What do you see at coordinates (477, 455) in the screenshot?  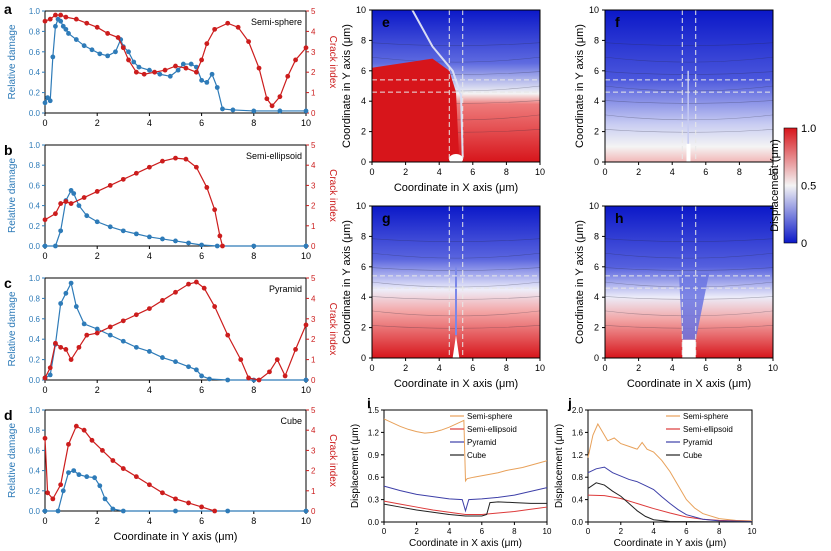 I see `legend-label: Cube` at bounding box center [477, 455].